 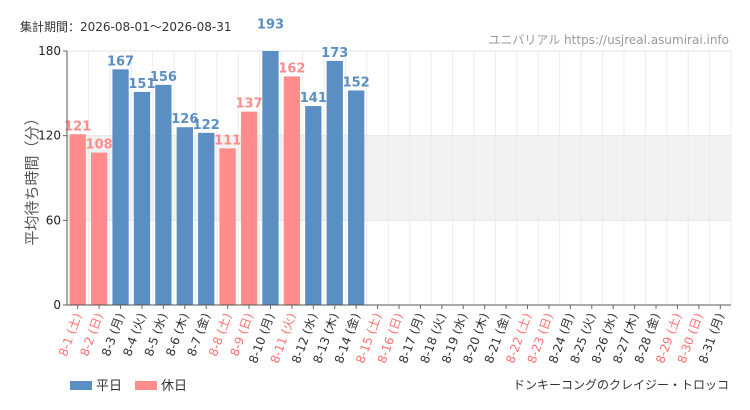 I want to click on y-tick-label: 0, so click(x=57, y=305).